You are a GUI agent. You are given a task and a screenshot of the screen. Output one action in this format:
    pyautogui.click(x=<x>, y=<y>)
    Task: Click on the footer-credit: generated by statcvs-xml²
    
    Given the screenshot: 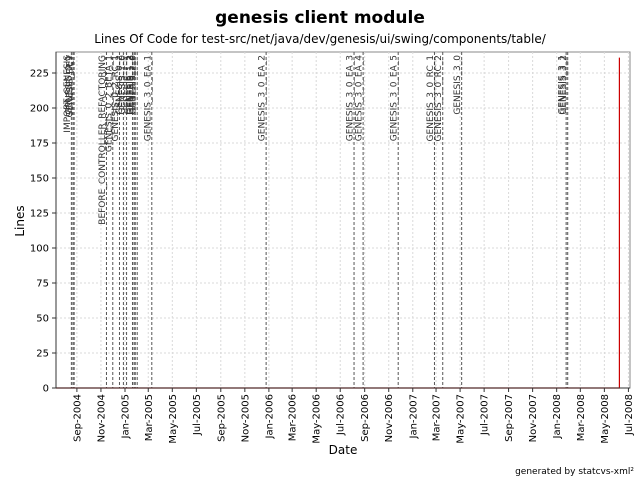 What is the action you would take?
    pyautogui.click(x=574, y=472)
    